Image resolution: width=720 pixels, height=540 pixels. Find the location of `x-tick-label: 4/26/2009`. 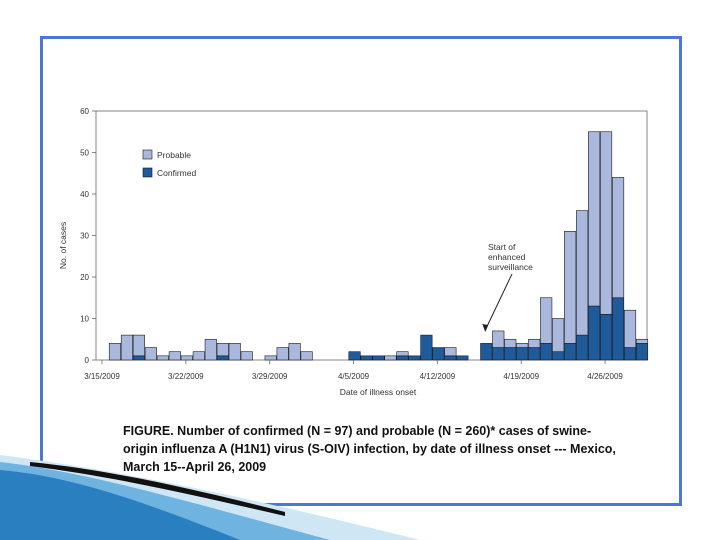

x-tick-label: 4/26/2009 is located at coordinates (605, 376).